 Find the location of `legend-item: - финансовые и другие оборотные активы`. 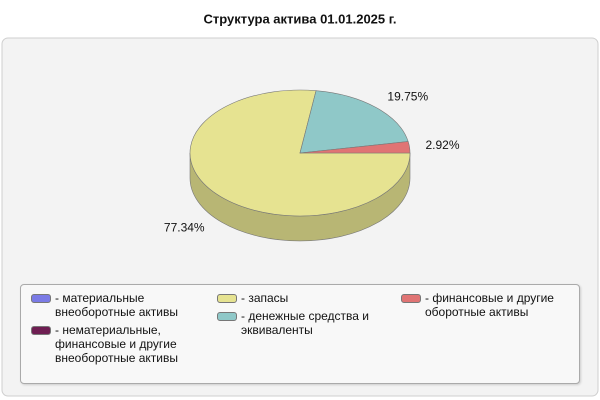

legend-item: - финансовые и другие оборотные активы is located at coordinates (486, 305).